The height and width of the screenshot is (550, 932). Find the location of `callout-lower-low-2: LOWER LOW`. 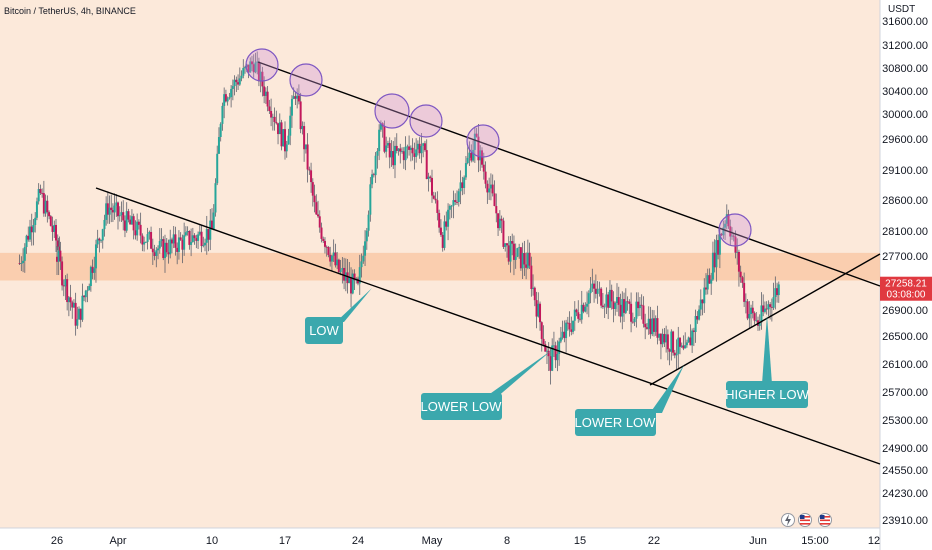

callout-lower-low-2: LOWER LOW is located at coordinates (629, 400).